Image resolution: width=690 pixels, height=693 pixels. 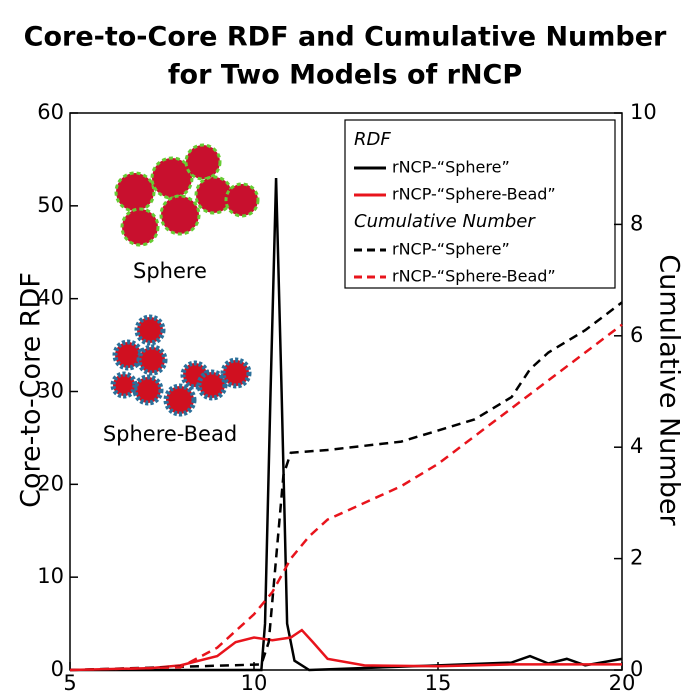 I want to click on chart-title: Core-to-Core RDF and Cumulative Number, so click(x=345, y=37).